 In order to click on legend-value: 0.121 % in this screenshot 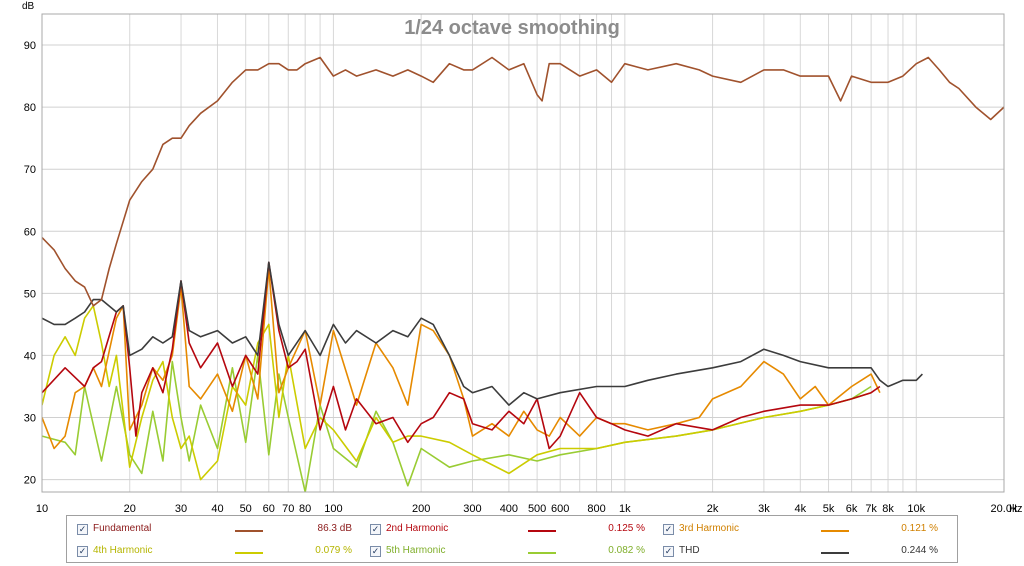, I will do `click(919, 528)`.